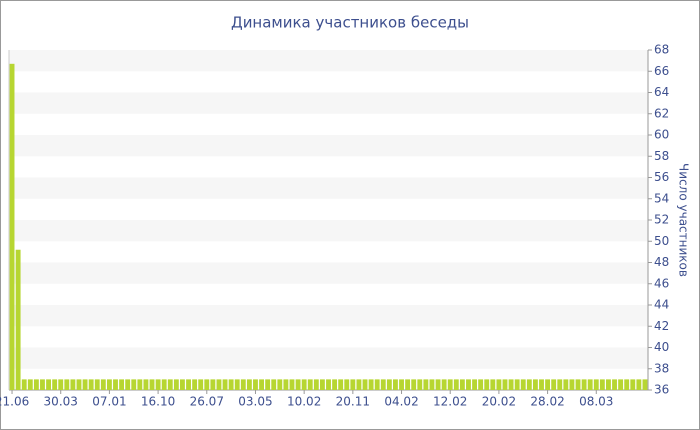  What do you see at coordinates (450, 402) in the screenshot?
I see `x-tick-label: 12.02` at bounding box center [450, 402].